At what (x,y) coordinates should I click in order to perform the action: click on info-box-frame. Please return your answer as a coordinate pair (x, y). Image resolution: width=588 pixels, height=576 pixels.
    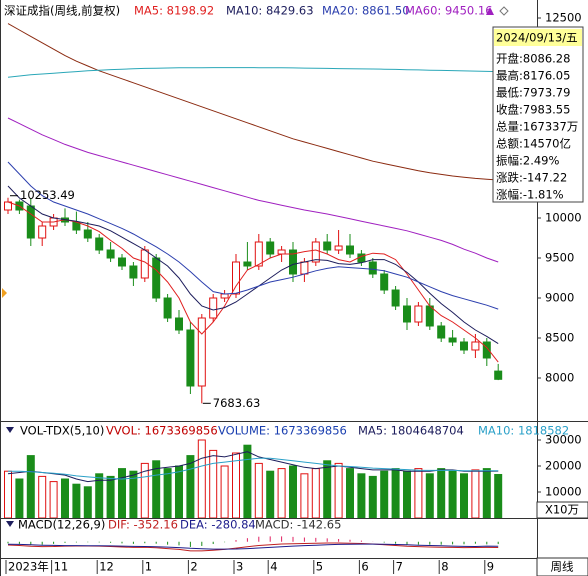
    Looking at the image, I should click on (538, 114).